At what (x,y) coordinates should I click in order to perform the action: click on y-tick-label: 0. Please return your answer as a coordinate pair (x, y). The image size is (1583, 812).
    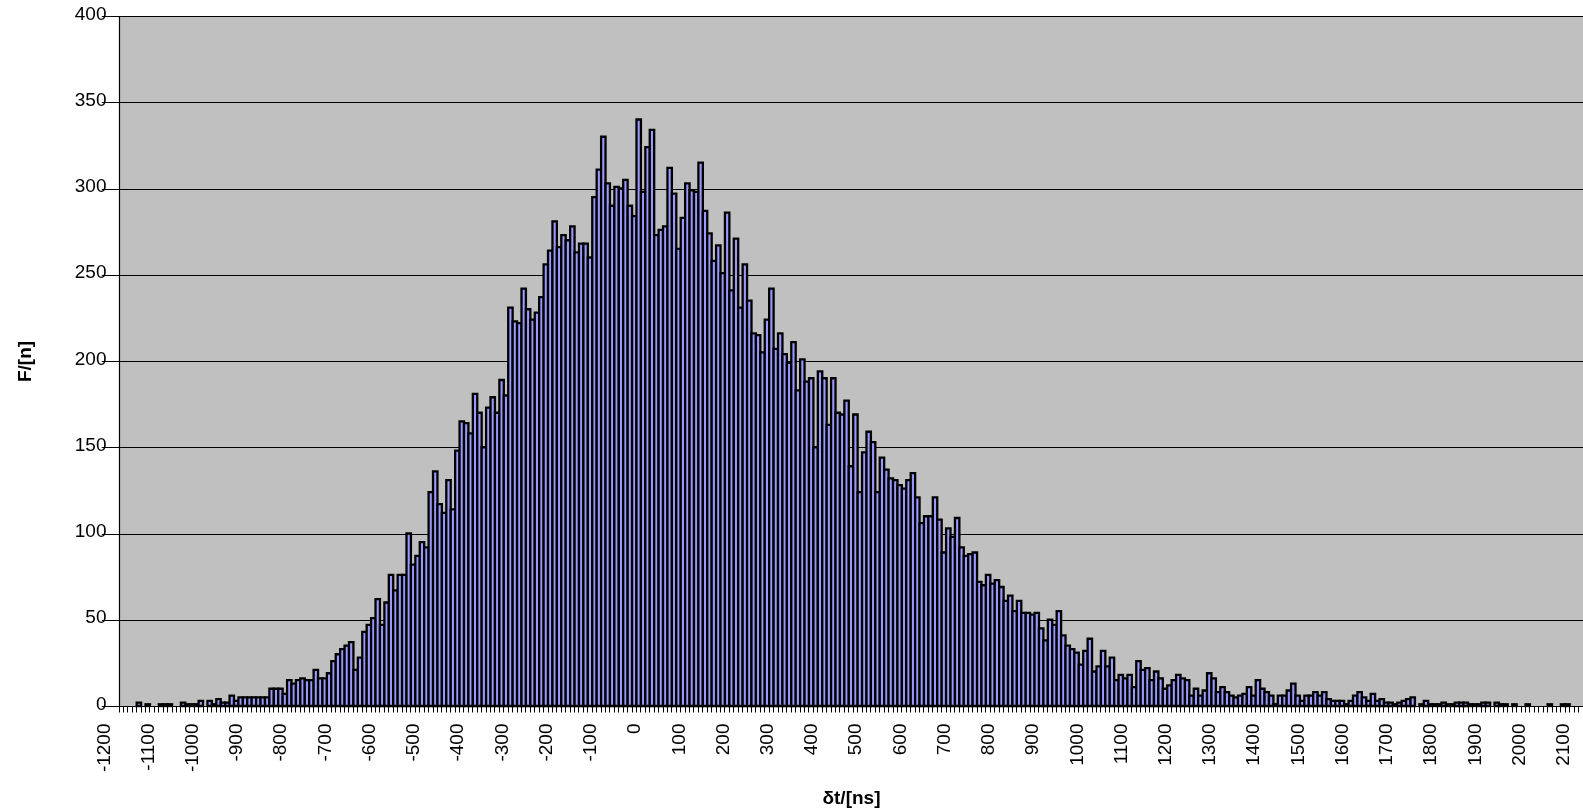
    Looking at the image, I should click on (101, 703).